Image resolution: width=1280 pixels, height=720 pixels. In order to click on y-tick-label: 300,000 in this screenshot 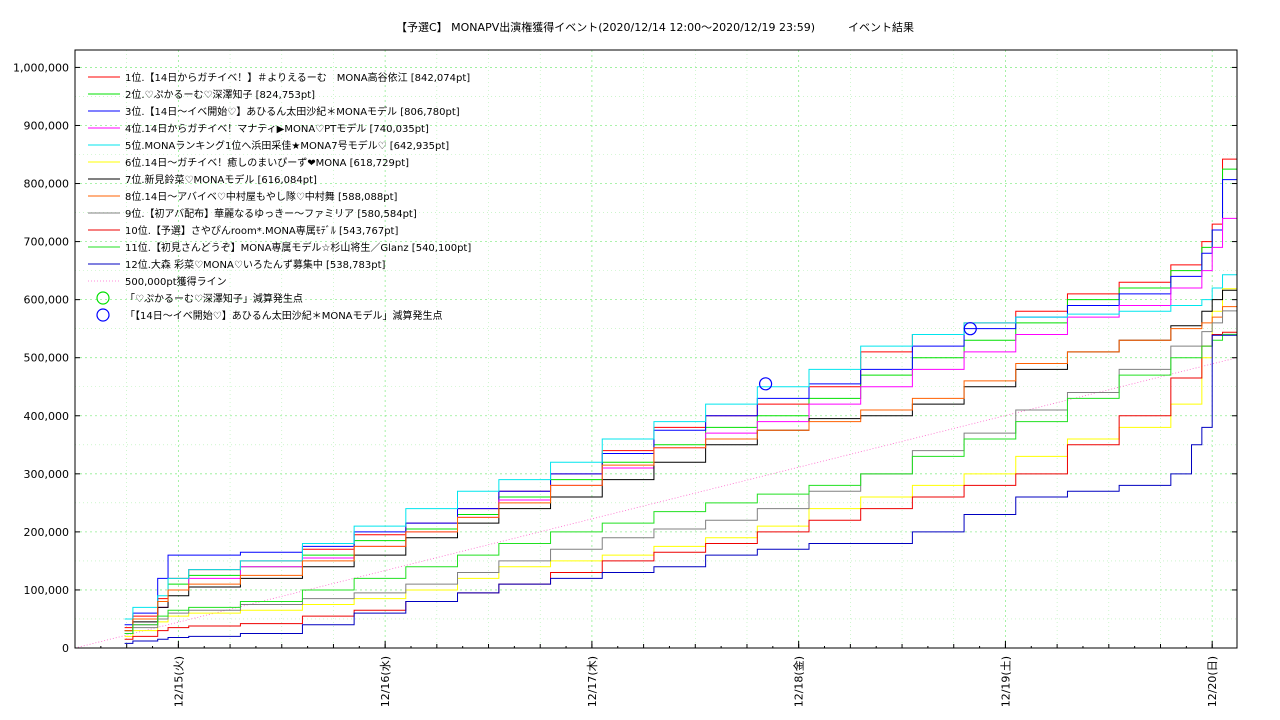, I will do `click(47, 474)`.